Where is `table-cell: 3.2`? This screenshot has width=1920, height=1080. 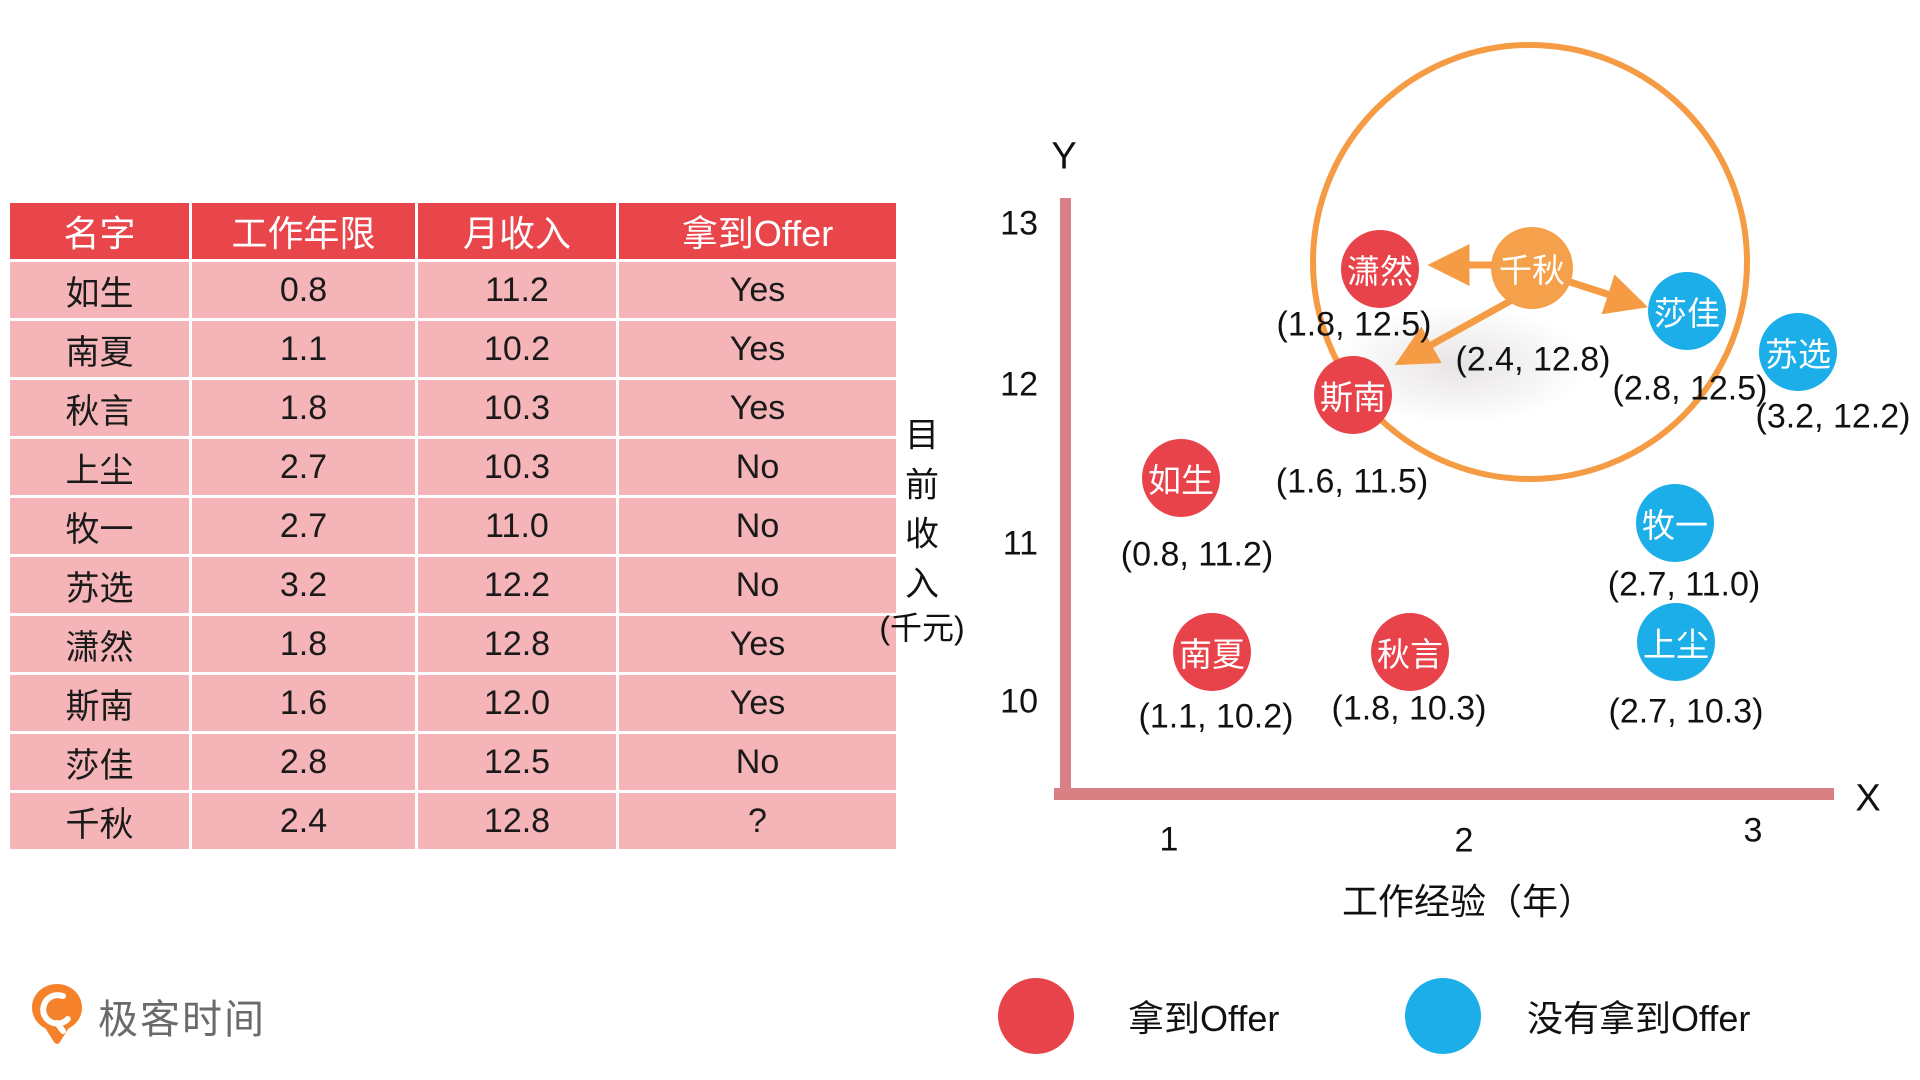 table-cell: 3.2 is located at coordinates (303, 585).